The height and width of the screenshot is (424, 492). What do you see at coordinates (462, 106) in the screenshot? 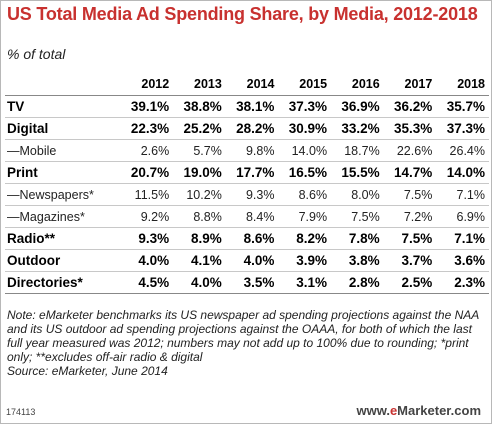
I see `table-cell: 35.7%` at bounding box center [462, 106].